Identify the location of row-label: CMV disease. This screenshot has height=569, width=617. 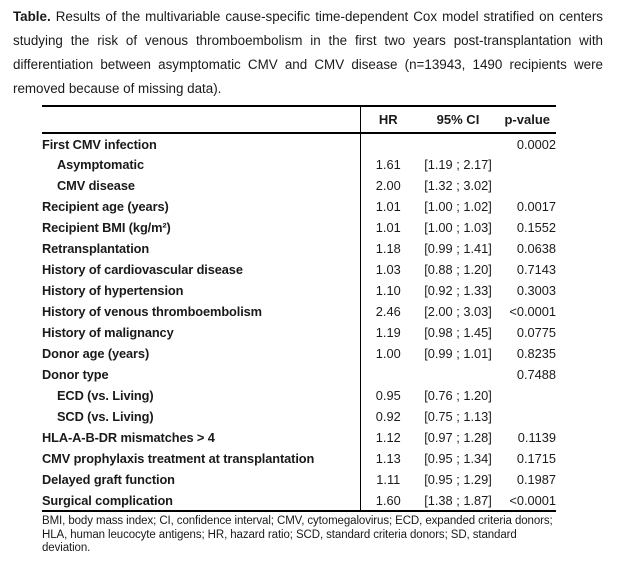
(201, 185).